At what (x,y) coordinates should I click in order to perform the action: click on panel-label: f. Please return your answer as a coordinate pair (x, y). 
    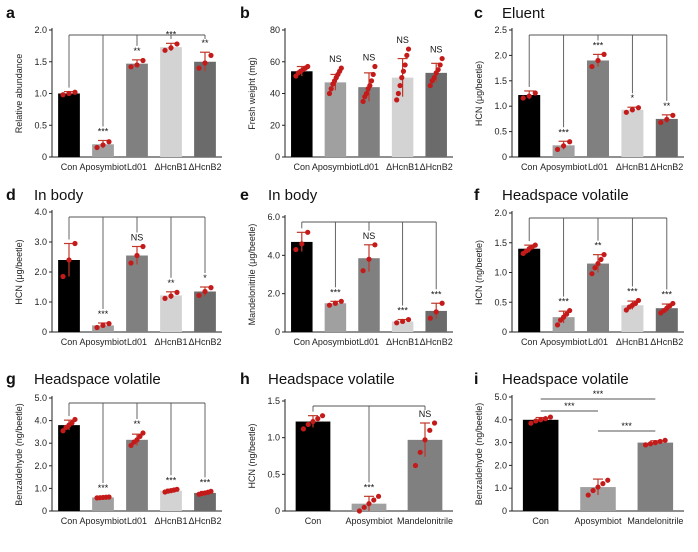
    Looking at the image, I should click on (477, 195).